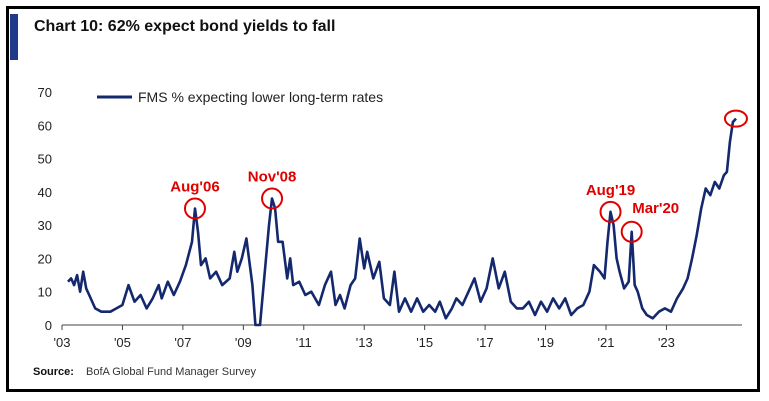 Image resolution: width=769 pixels, height=401 pixels. What do you see at coordinates (272, 177) in the screenshot?
I see `annotation-label: Nov'08` at bounding box center [272, 177].